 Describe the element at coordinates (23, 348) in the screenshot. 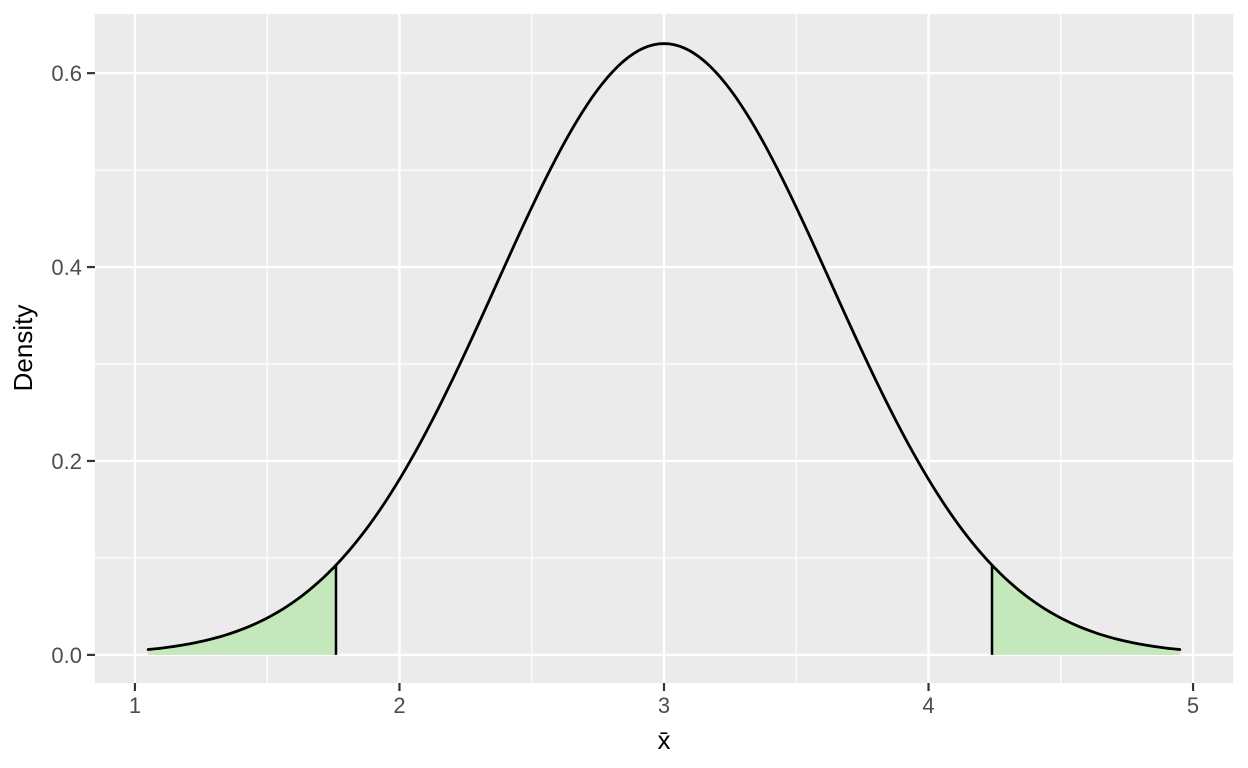

I see `y-axis-title: Density` at that location.